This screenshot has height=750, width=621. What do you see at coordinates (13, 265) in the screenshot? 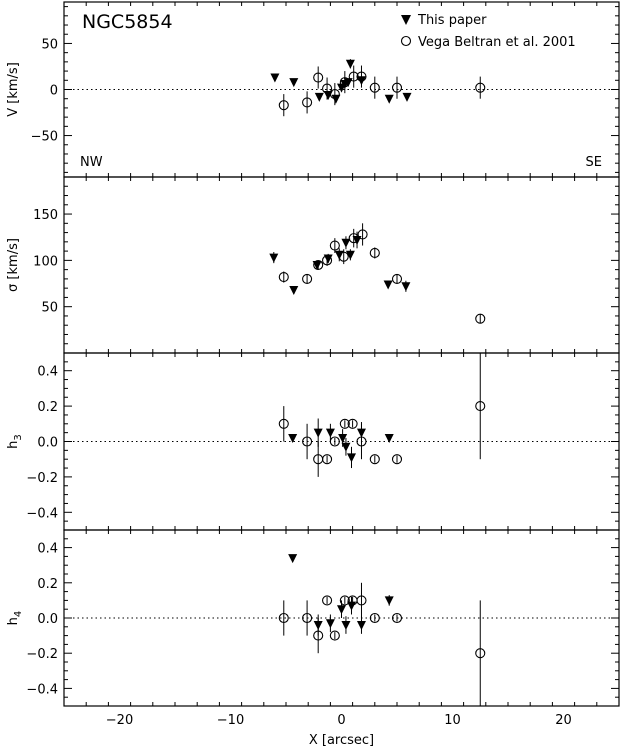
I see `y-axis-label-sigma: σ [km/s]` at bounding box center [13, 265].